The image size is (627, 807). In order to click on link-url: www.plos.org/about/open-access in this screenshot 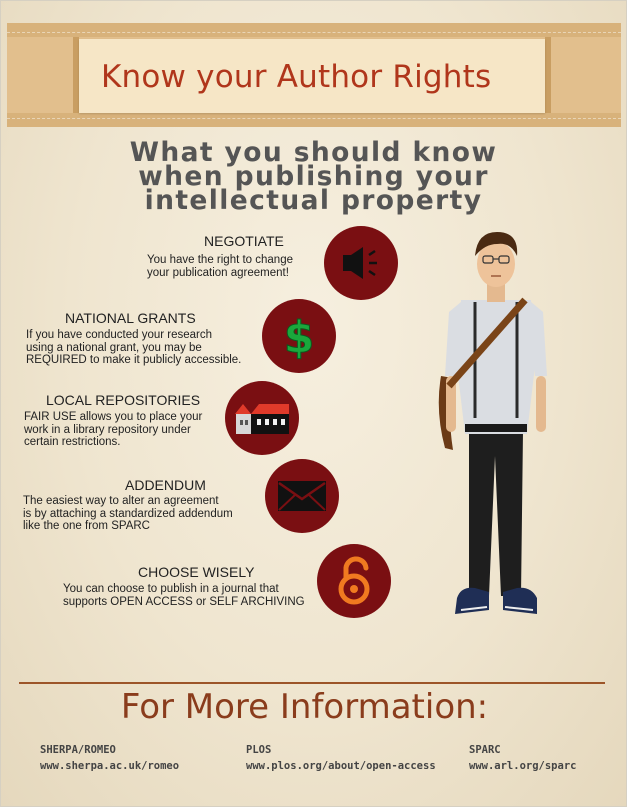, I will do `click(341, 766)`.